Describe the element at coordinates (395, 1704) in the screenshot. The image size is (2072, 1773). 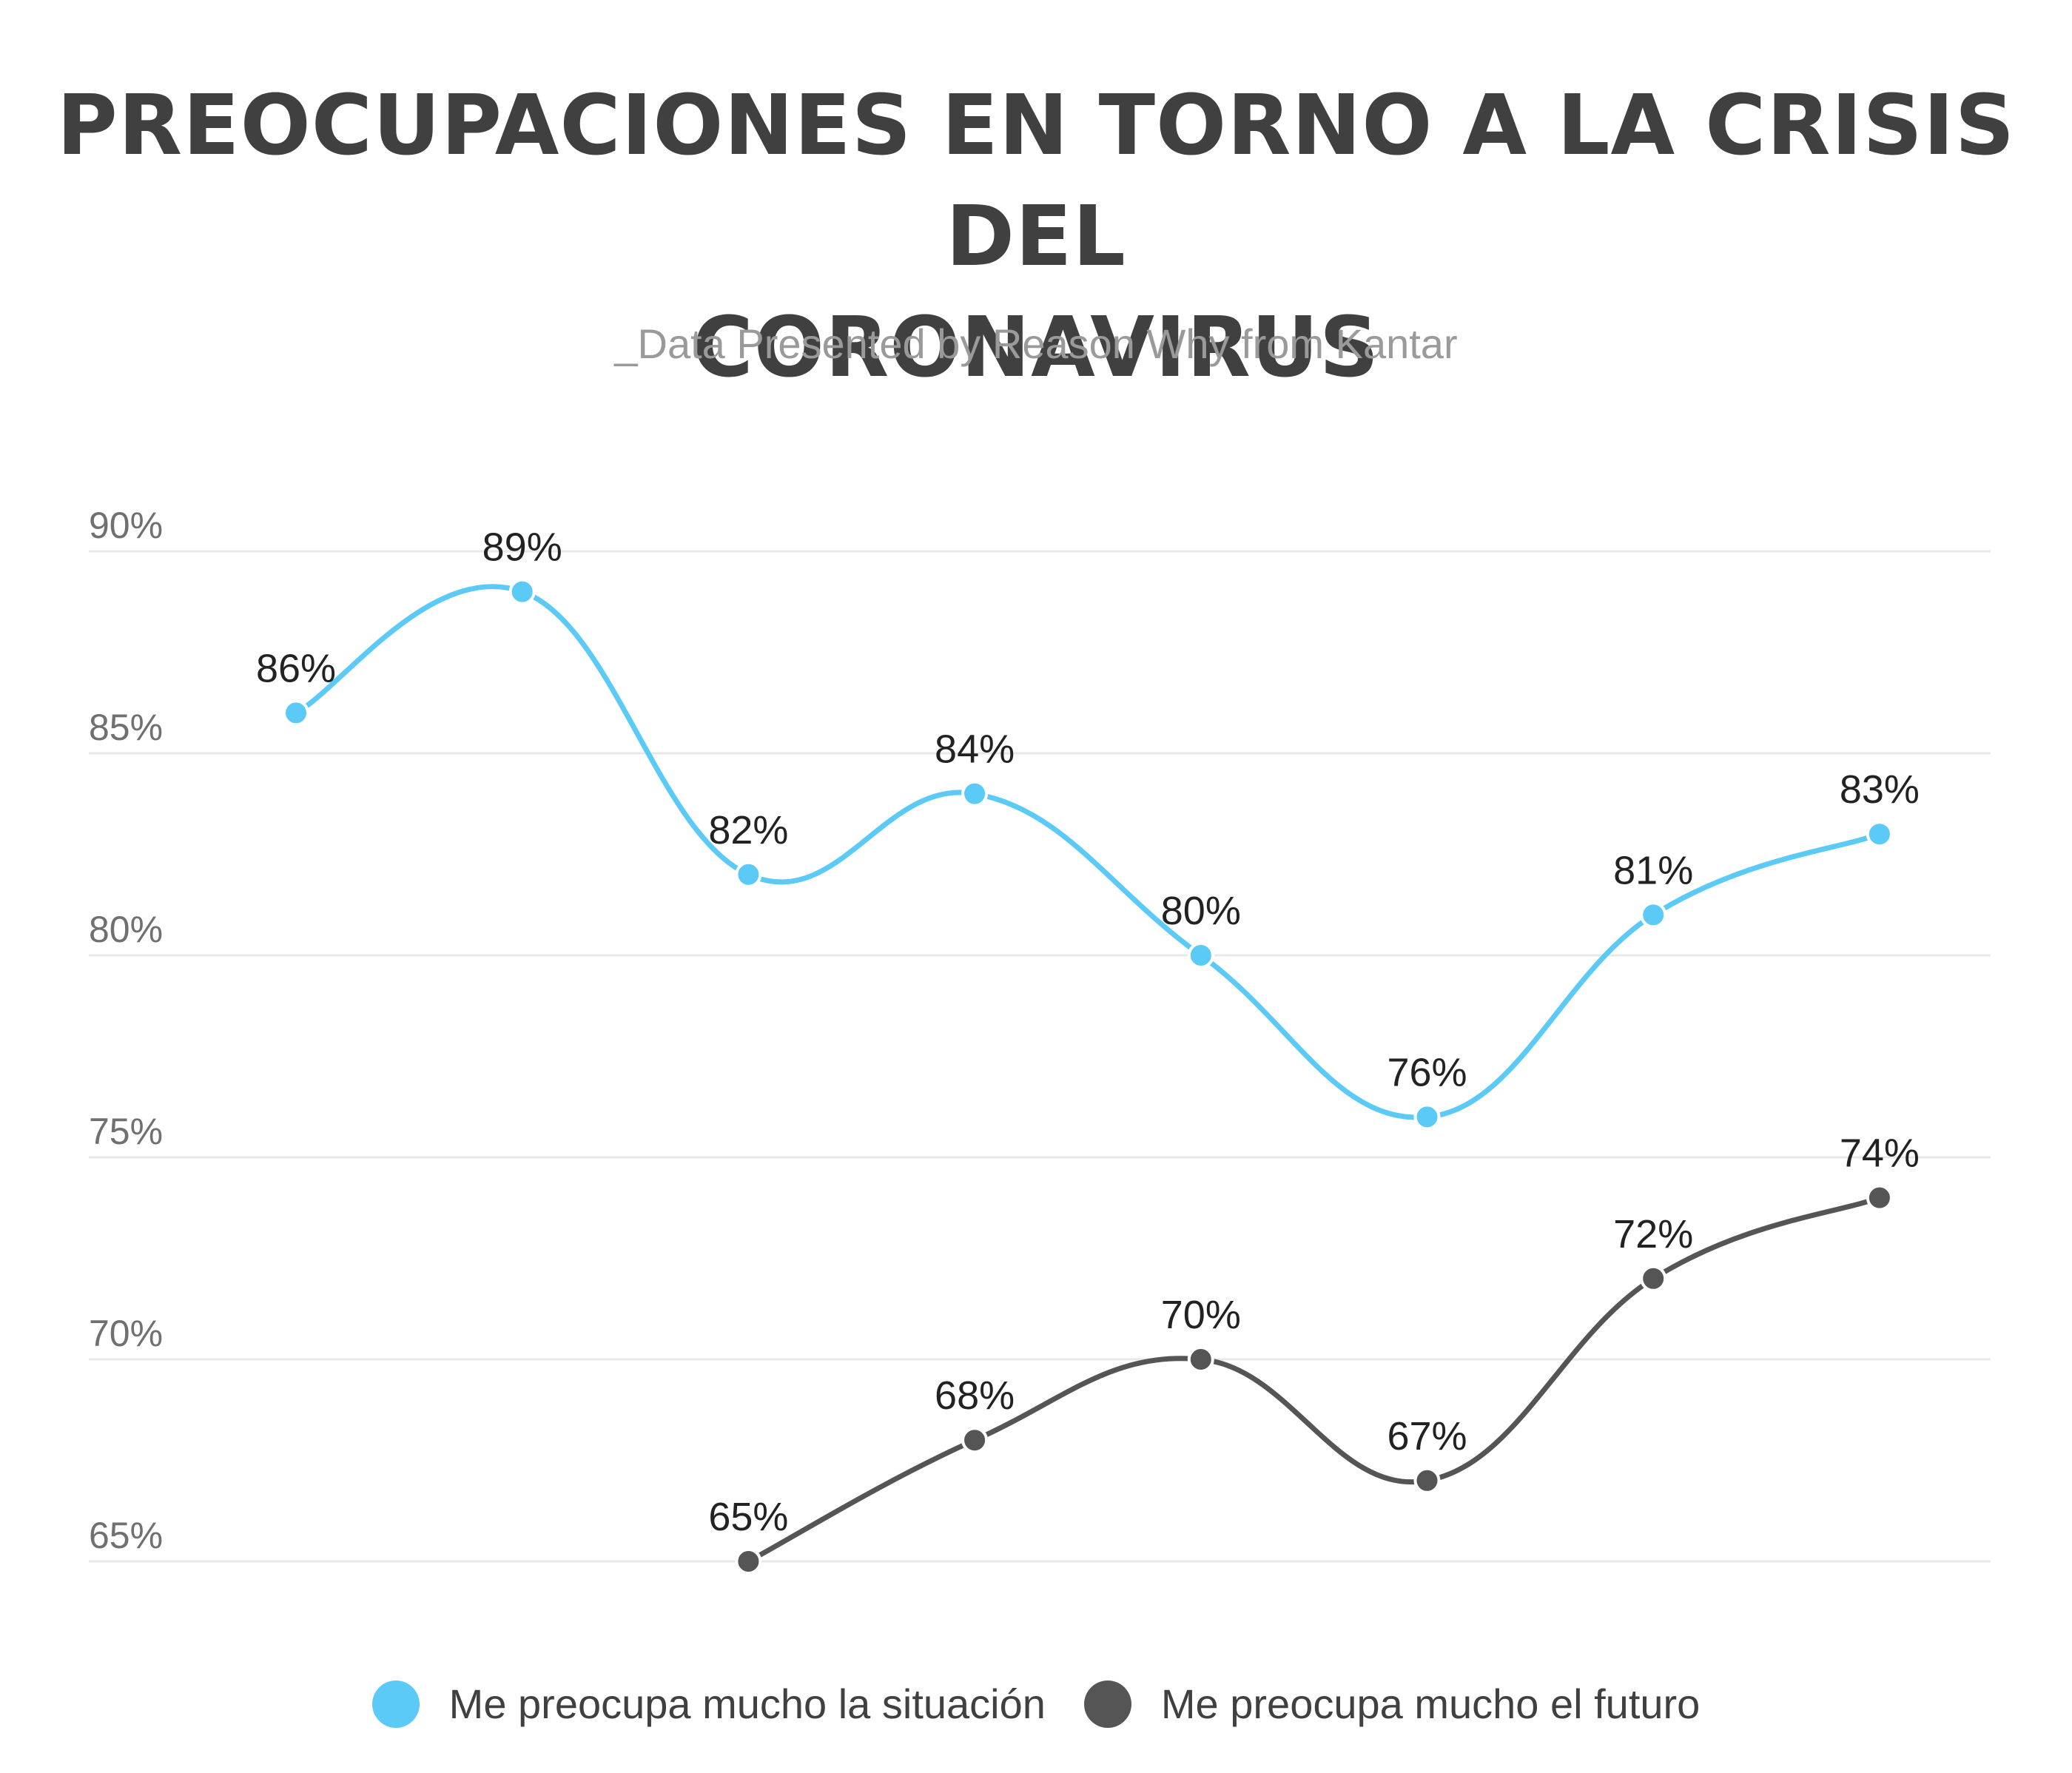
I see `legend-swatch-situacion` at that location.